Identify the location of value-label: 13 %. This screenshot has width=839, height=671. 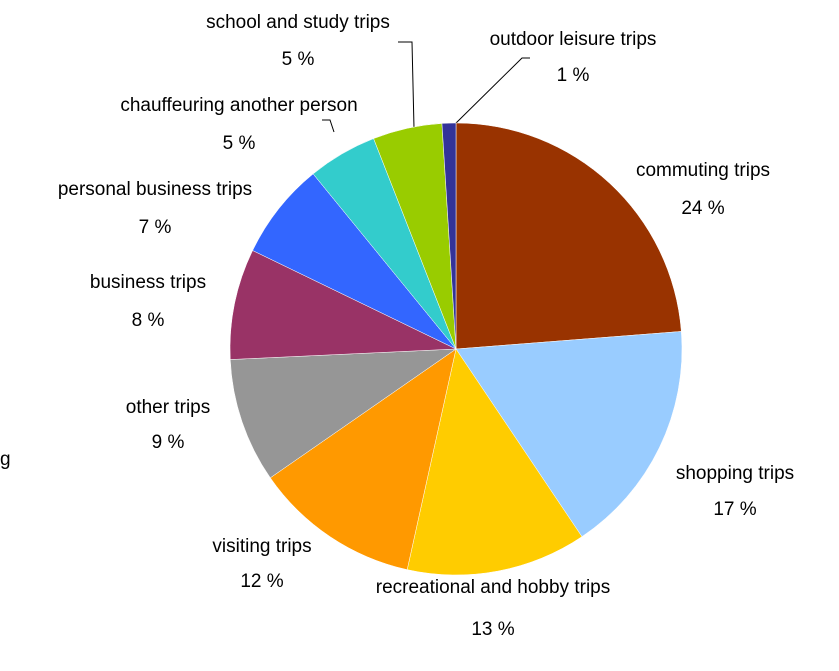
(492, 629).